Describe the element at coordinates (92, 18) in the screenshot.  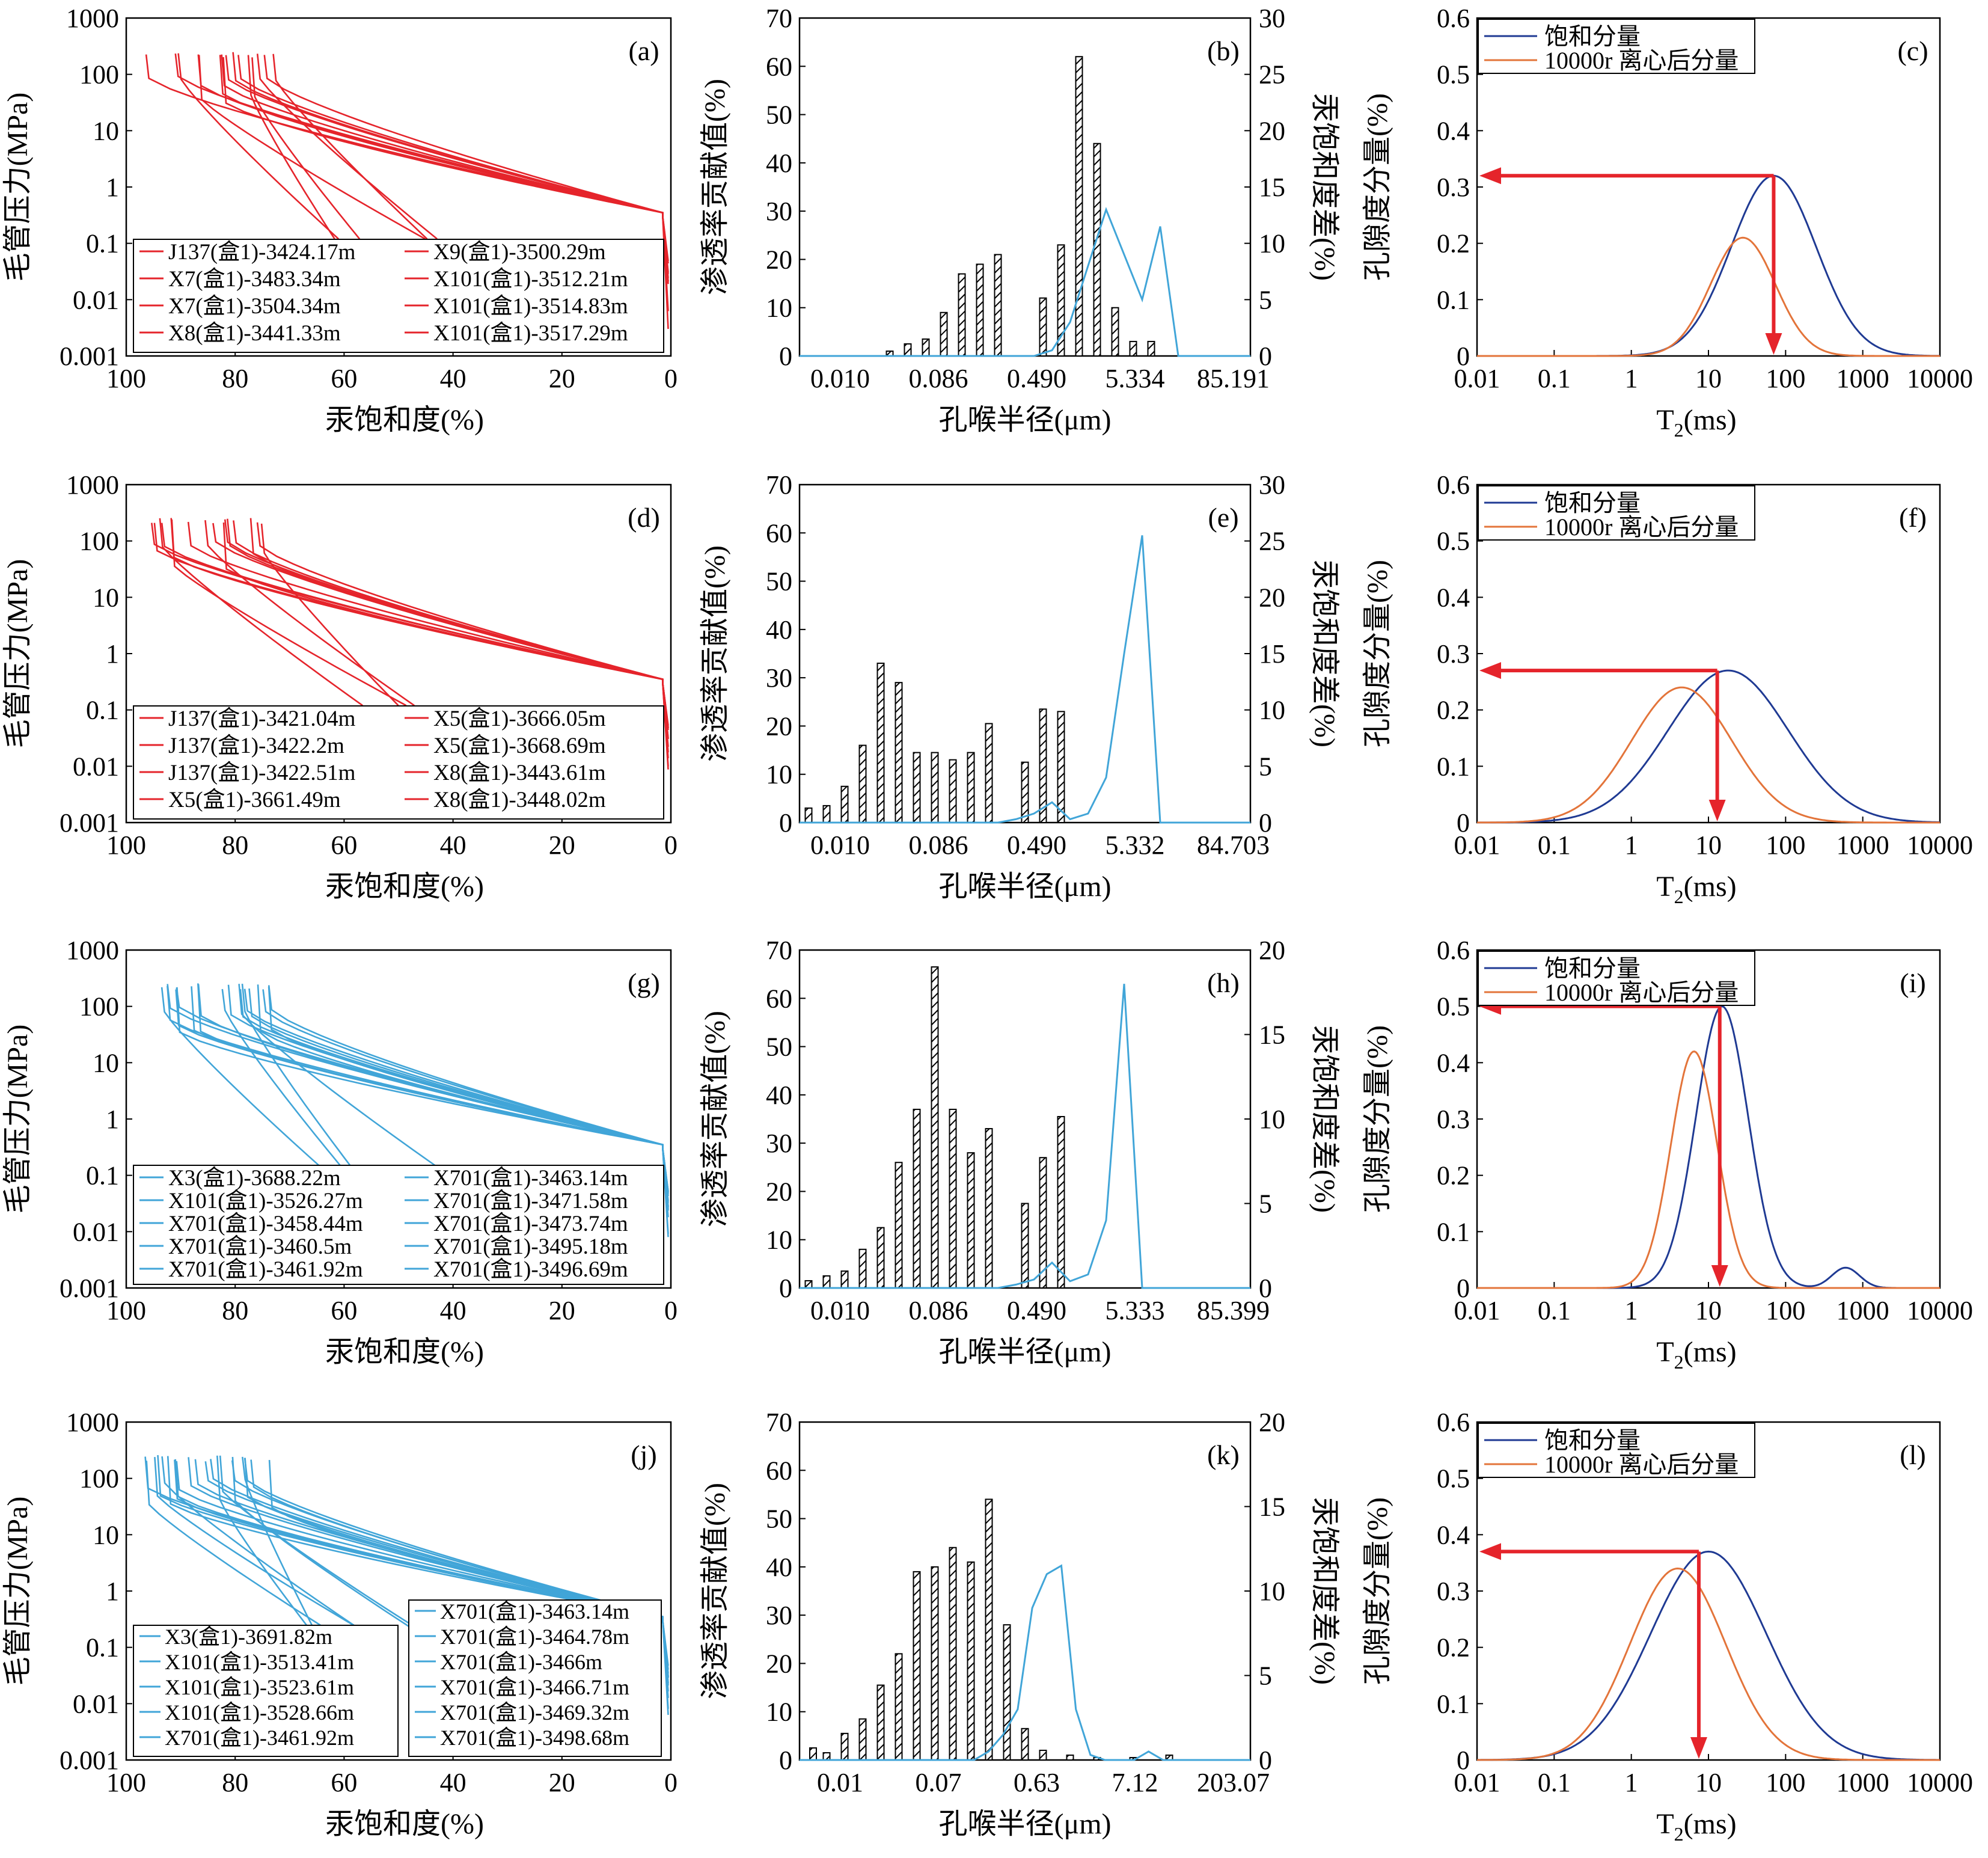
I see `y-tick-label: 1000` at that location.